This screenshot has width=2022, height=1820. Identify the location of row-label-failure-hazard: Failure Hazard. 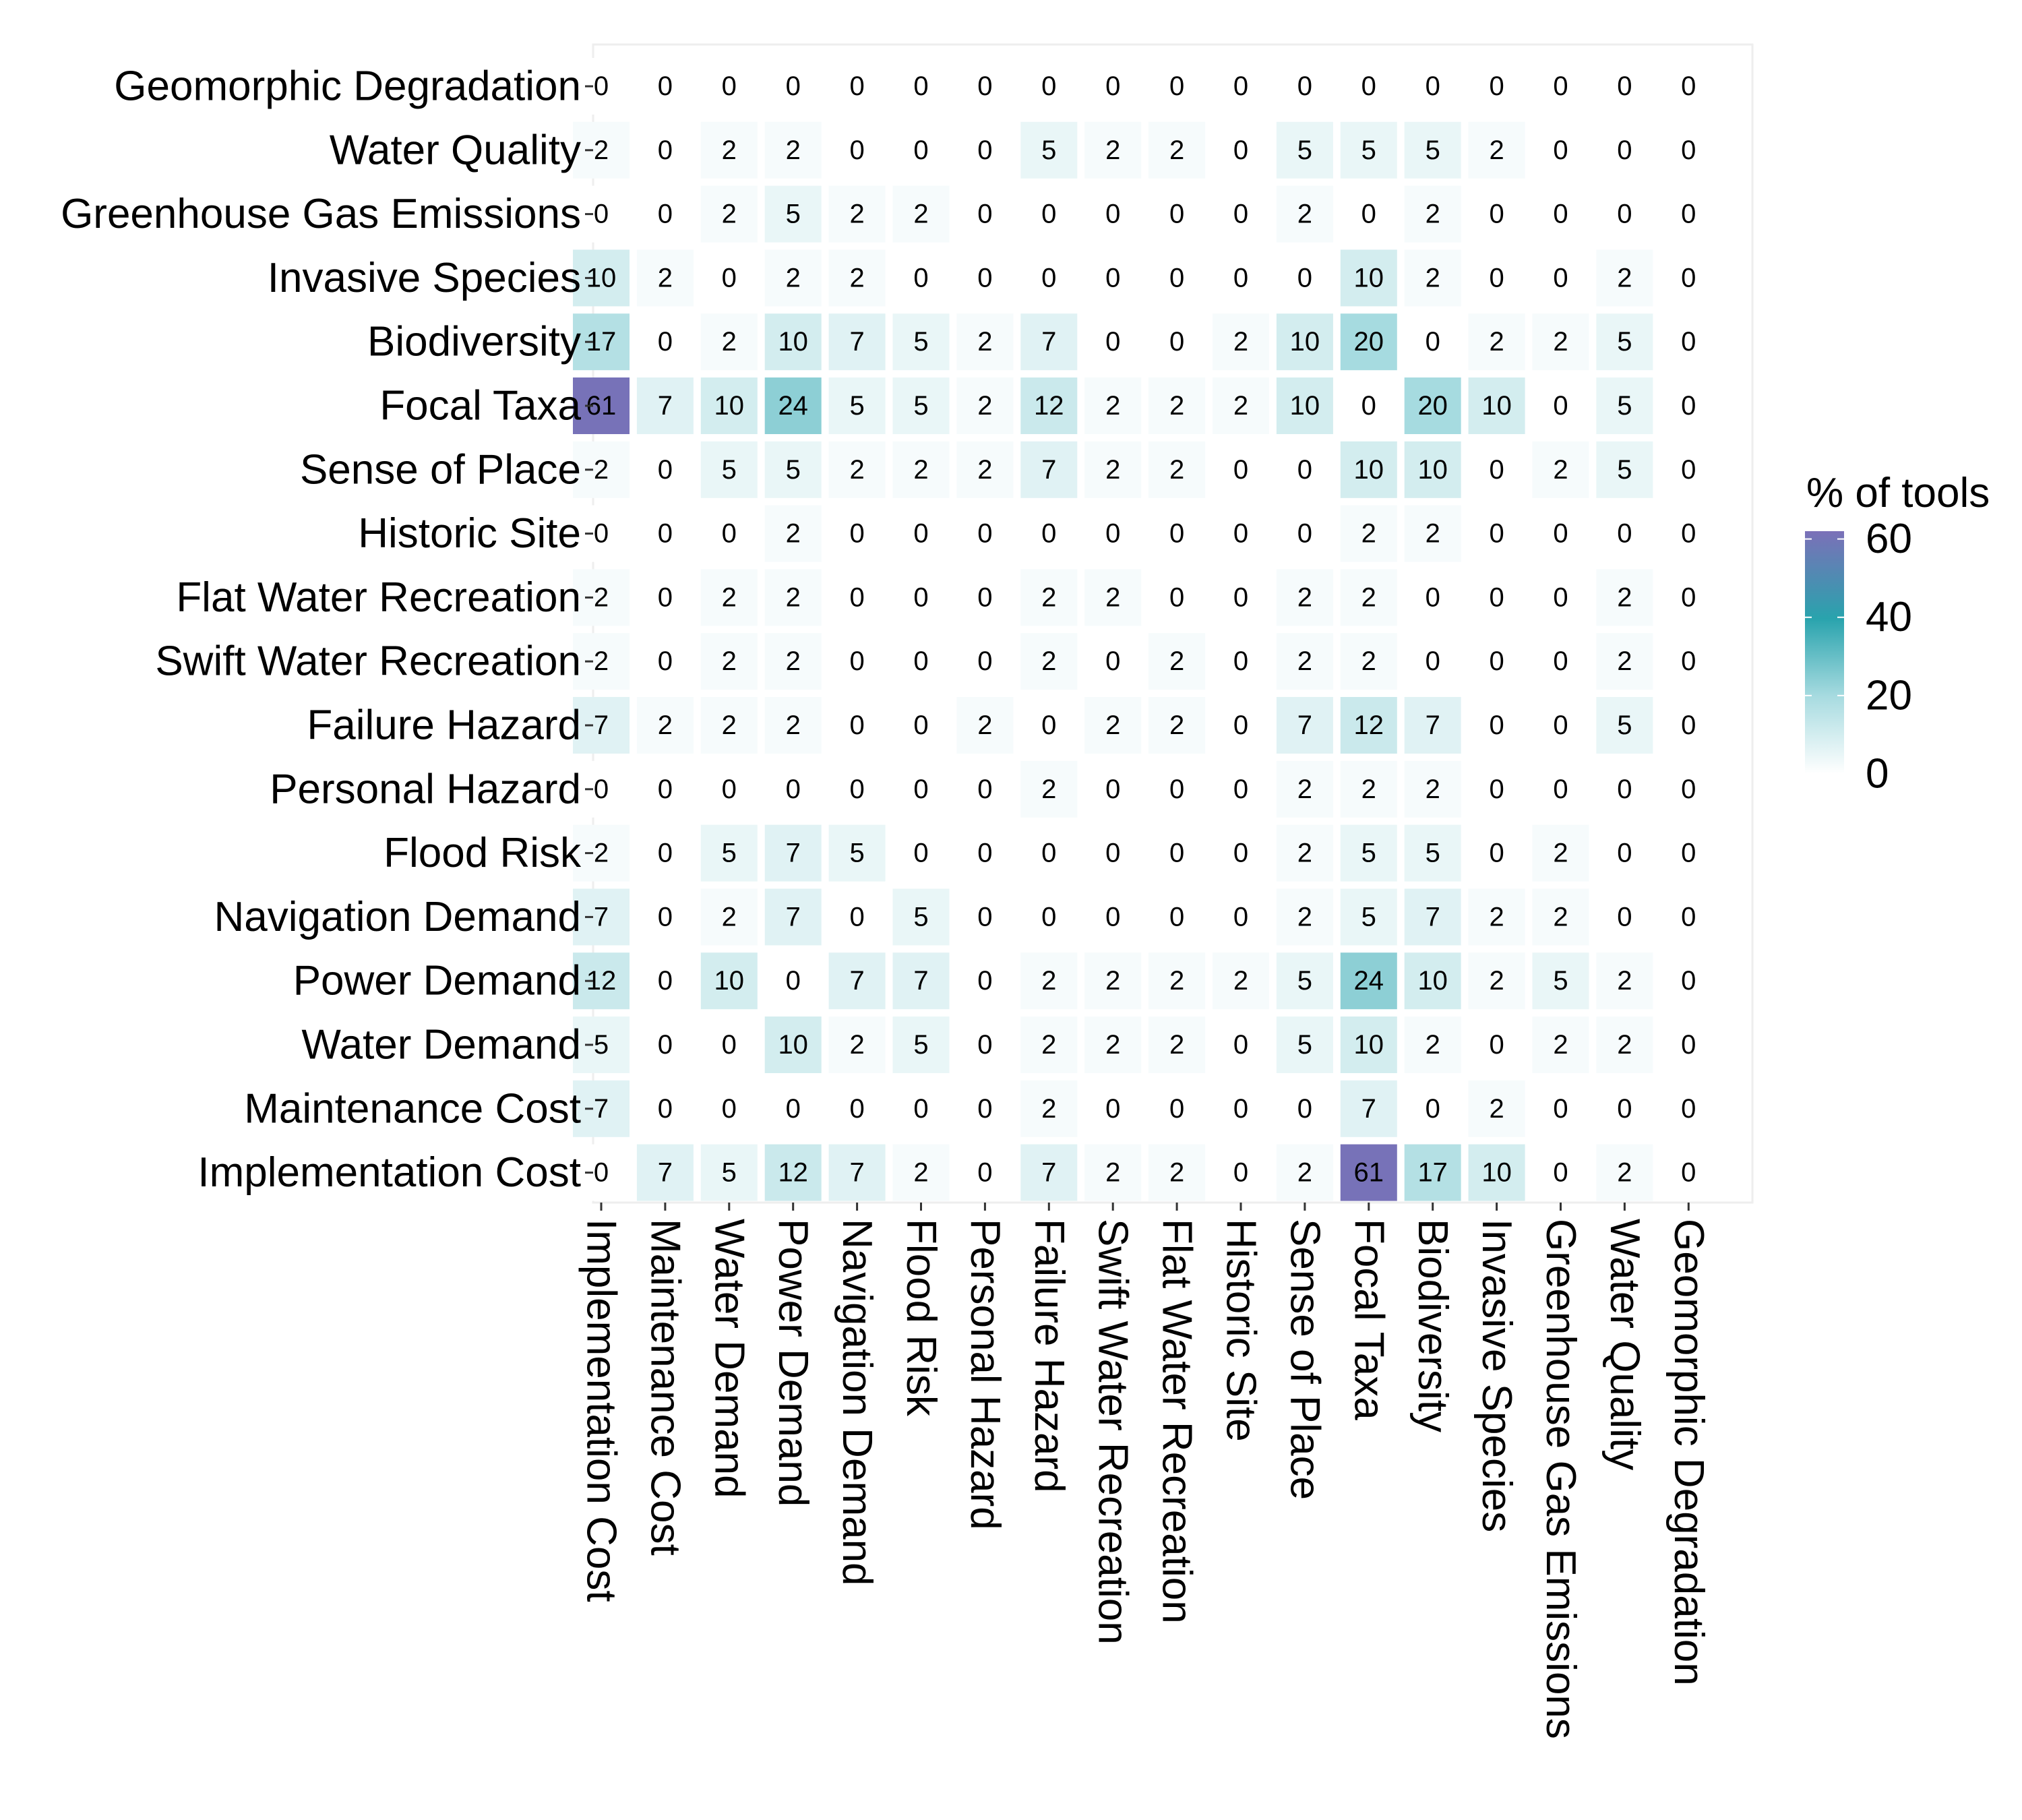
(444, 725).